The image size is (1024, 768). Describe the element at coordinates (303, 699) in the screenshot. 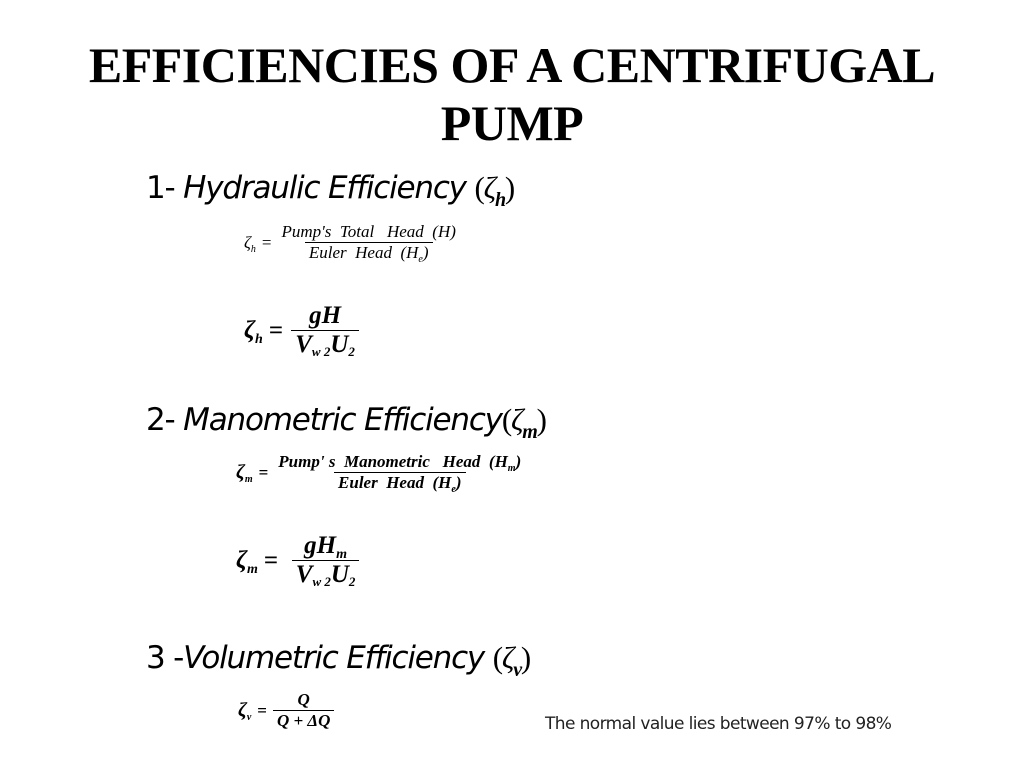

I see `numerator: Q` at that location.